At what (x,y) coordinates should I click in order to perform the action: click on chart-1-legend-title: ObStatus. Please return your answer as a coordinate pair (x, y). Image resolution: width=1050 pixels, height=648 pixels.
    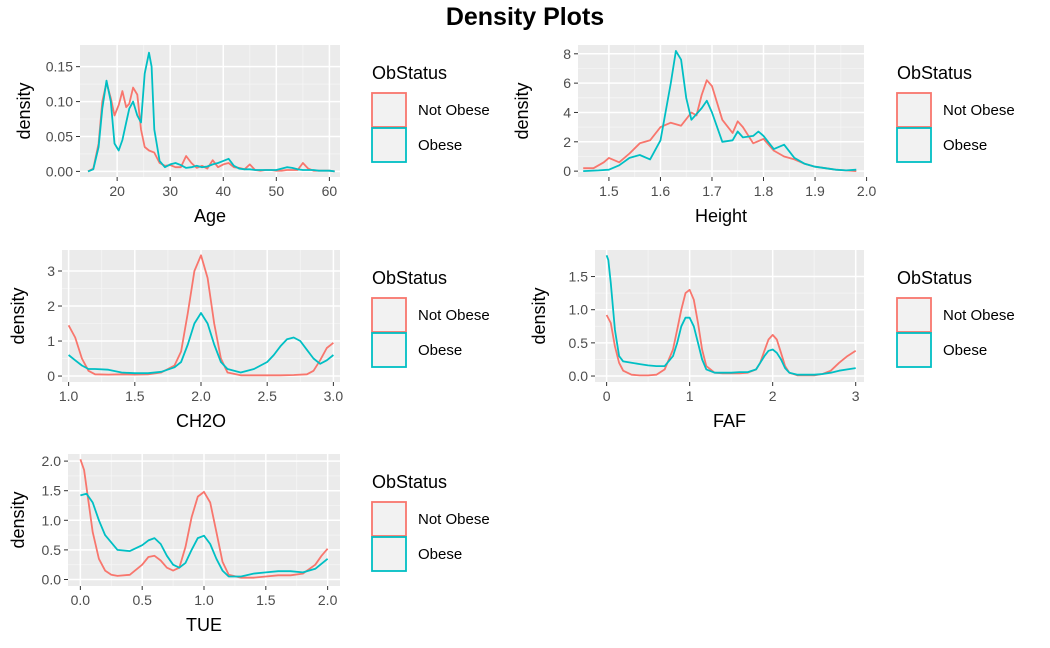
    Looking at the image, I should click on (409, 73).